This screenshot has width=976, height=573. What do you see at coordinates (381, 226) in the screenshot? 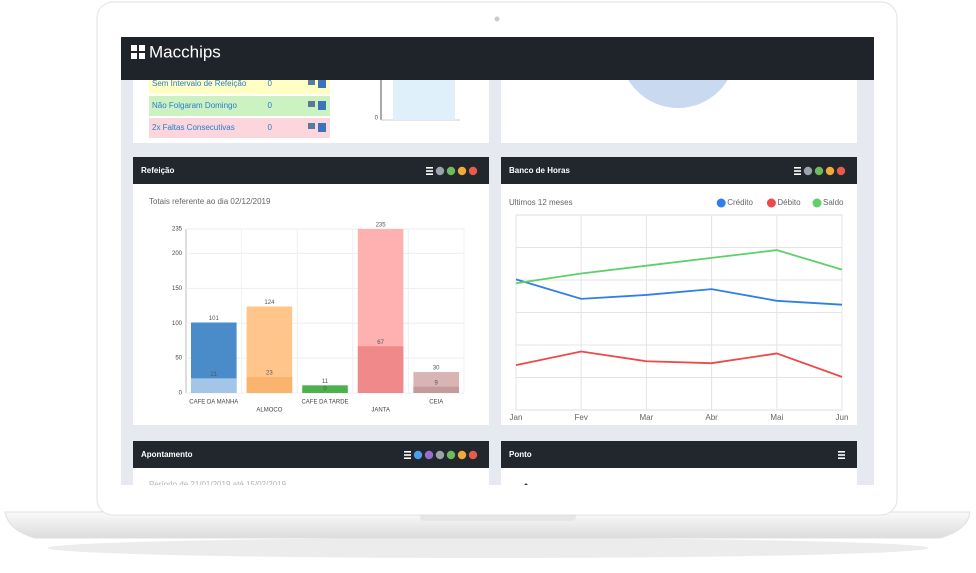
I see `bar-value-label: 235` at bounding box center [381, 226].